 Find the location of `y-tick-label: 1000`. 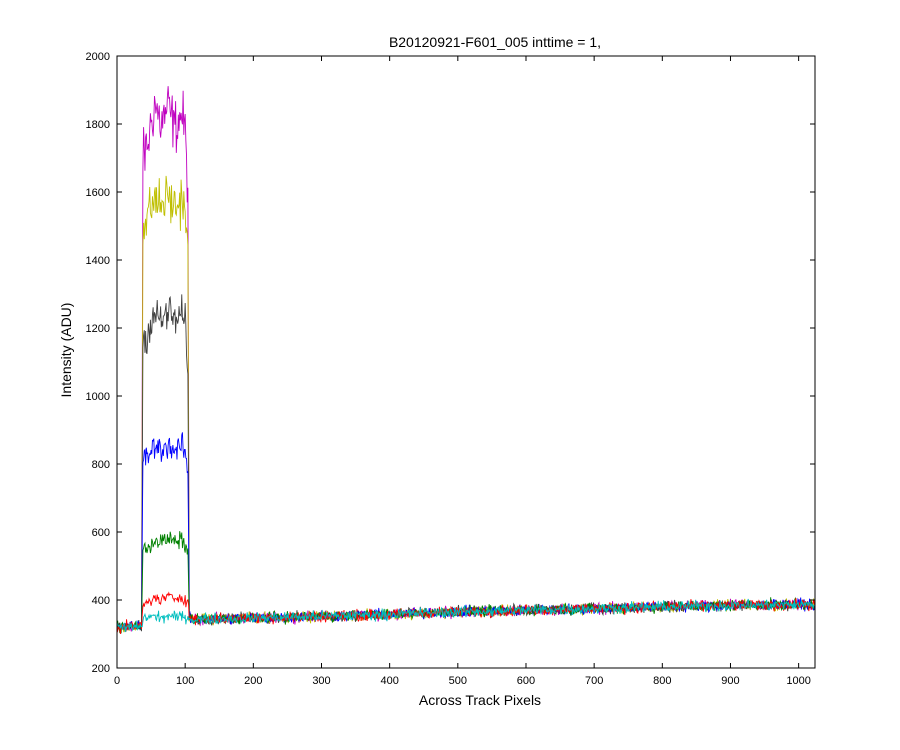

y-tick-label: 1000 is located at coordinates (98, 397).